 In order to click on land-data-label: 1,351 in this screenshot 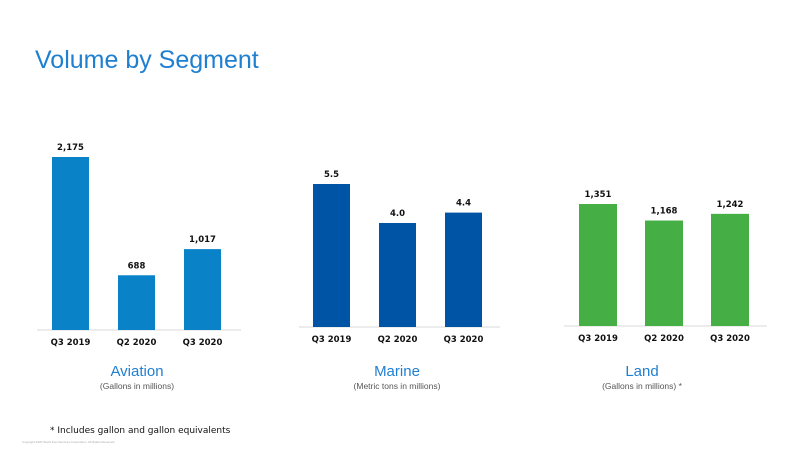, I will do `click(598, 195)`.